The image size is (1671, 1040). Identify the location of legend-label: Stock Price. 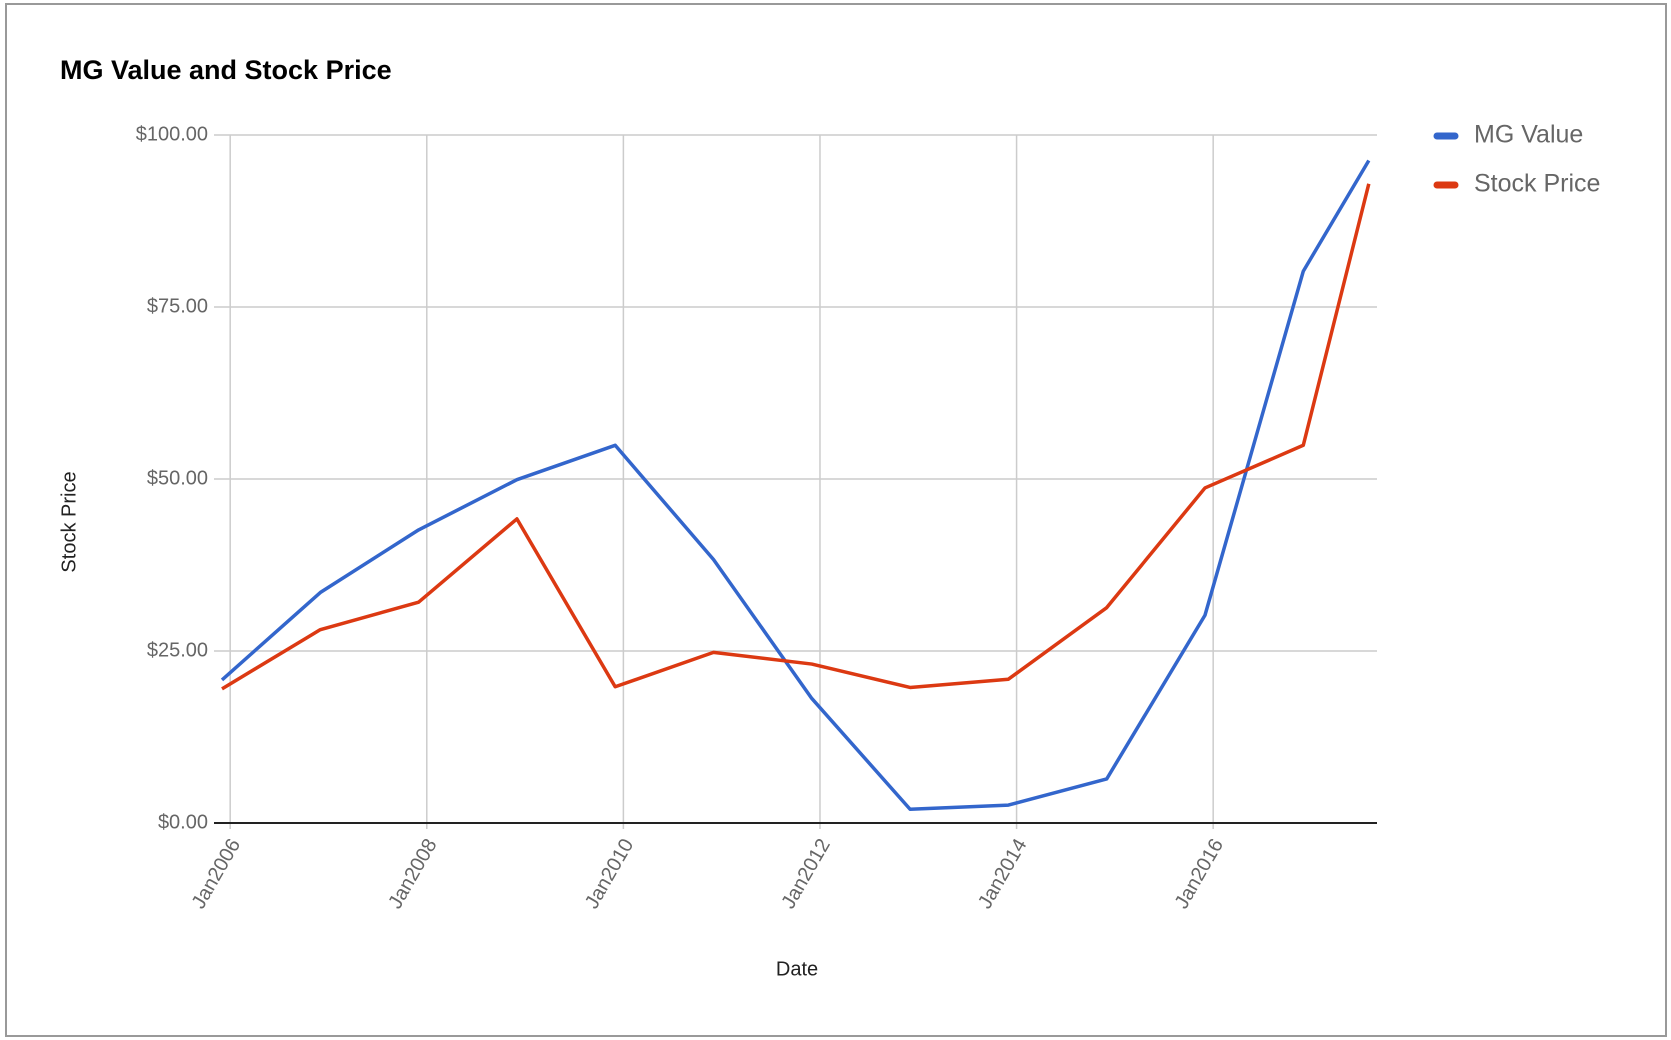
(1537, 184).